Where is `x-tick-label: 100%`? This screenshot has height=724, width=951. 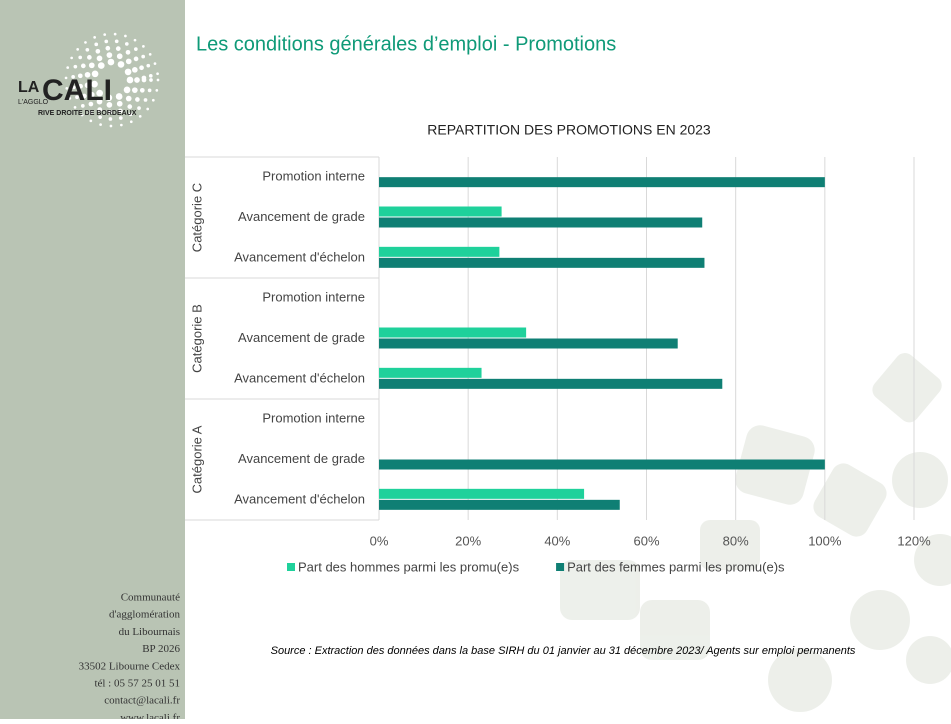 x-tick-label: 100% is located at coordinates (825, 540).